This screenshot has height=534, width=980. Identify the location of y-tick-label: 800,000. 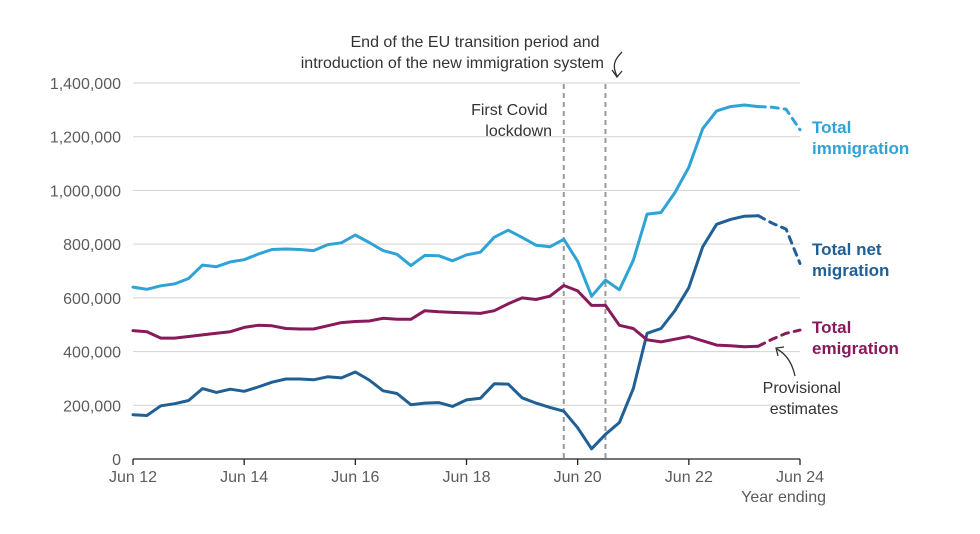
(92, 245).